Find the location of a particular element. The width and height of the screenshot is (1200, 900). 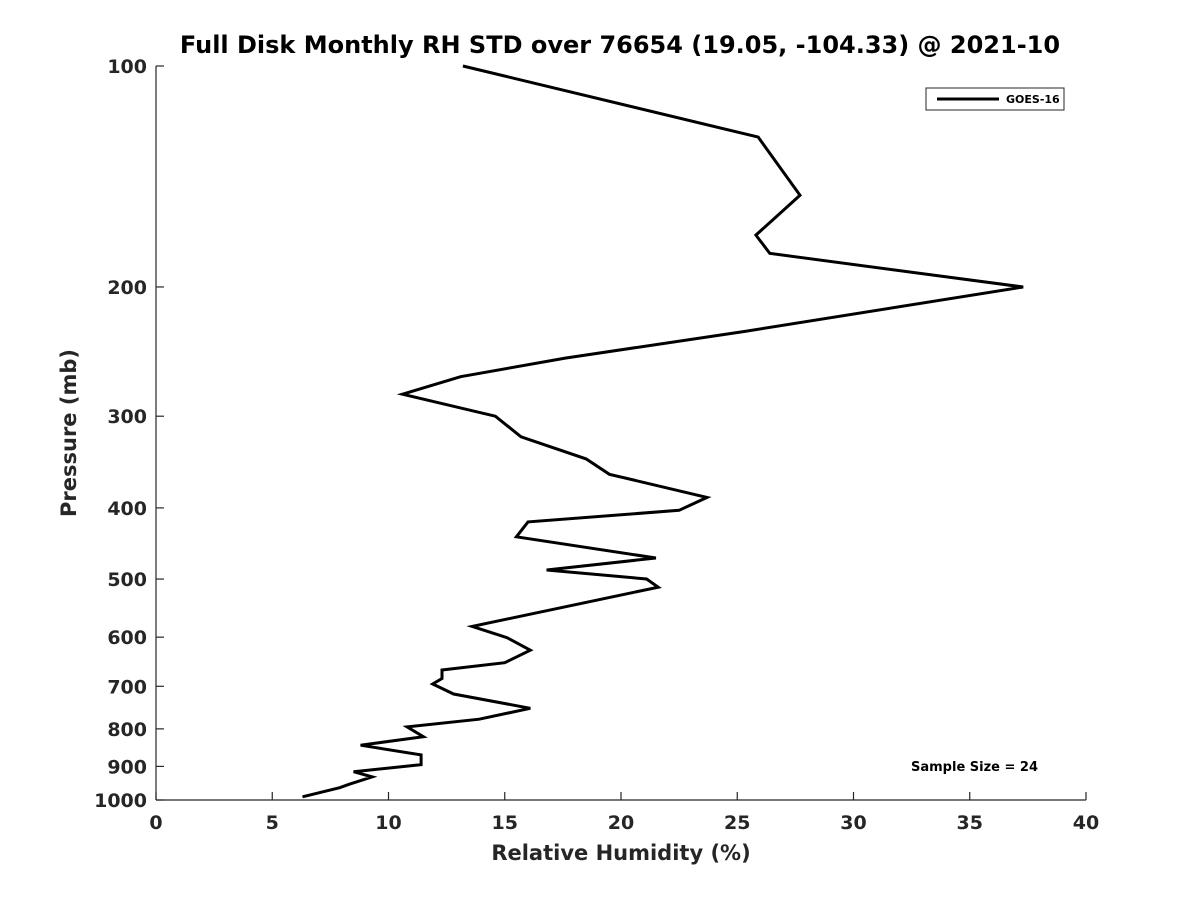

sample-size-annotation: Sample Size = 24 is located at coordinates (974, 767).